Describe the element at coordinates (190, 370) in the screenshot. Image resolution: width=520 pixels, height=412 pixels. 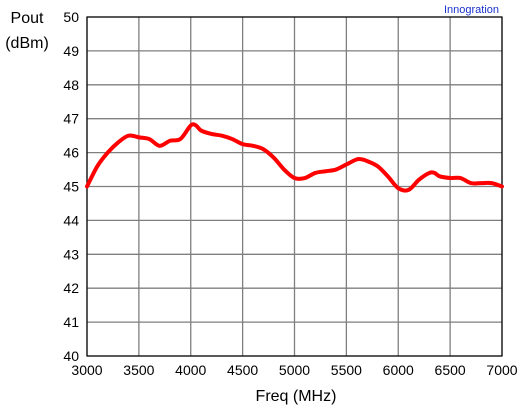
I see `x-tick-label: 4000` at that location.